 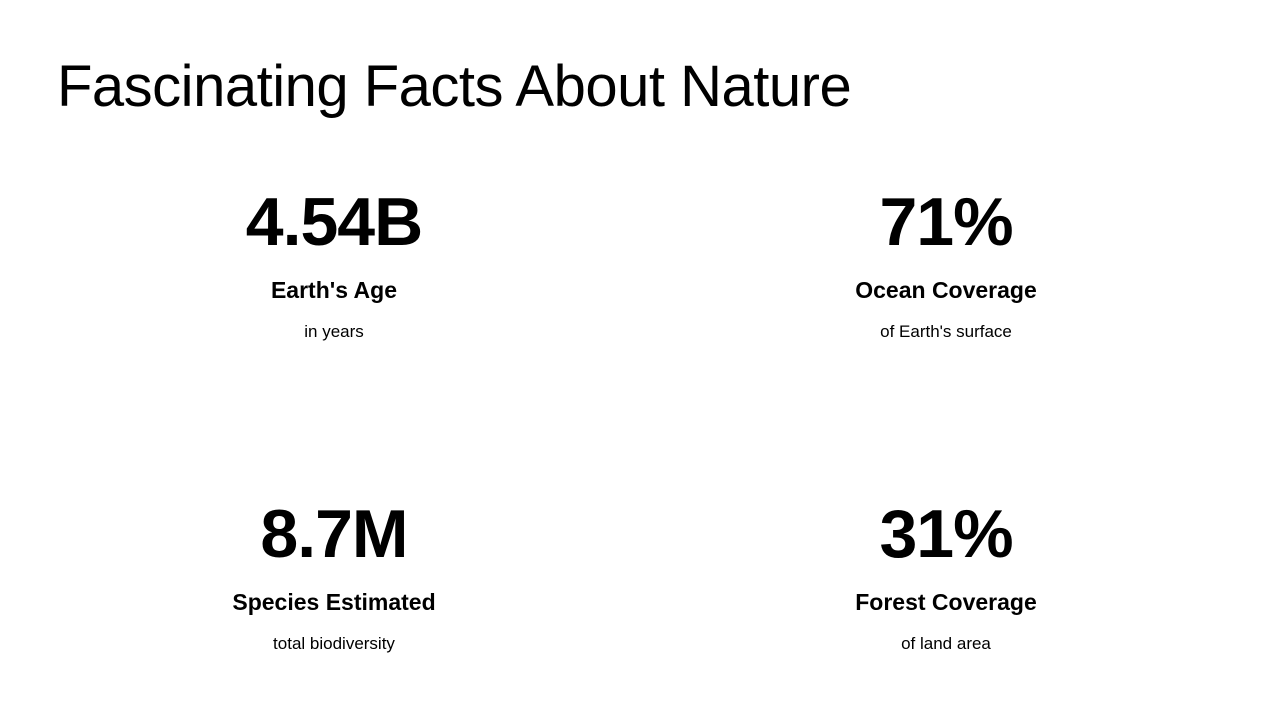 What do you see at coordinates (946, 289) in the screenshot?
I see `stat-label: Ocean Coverage` at bounding box center [946, 289].